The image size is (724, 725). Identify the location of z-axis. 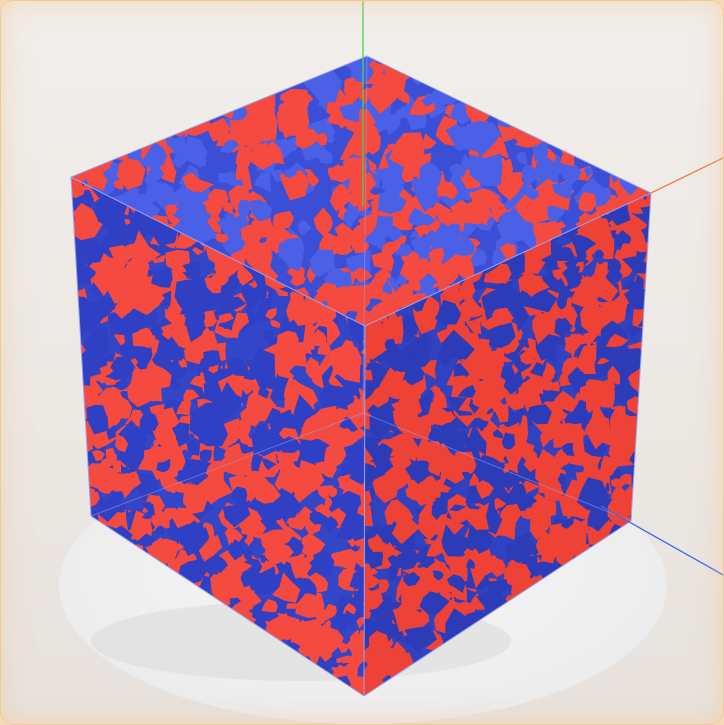
(661, 540).